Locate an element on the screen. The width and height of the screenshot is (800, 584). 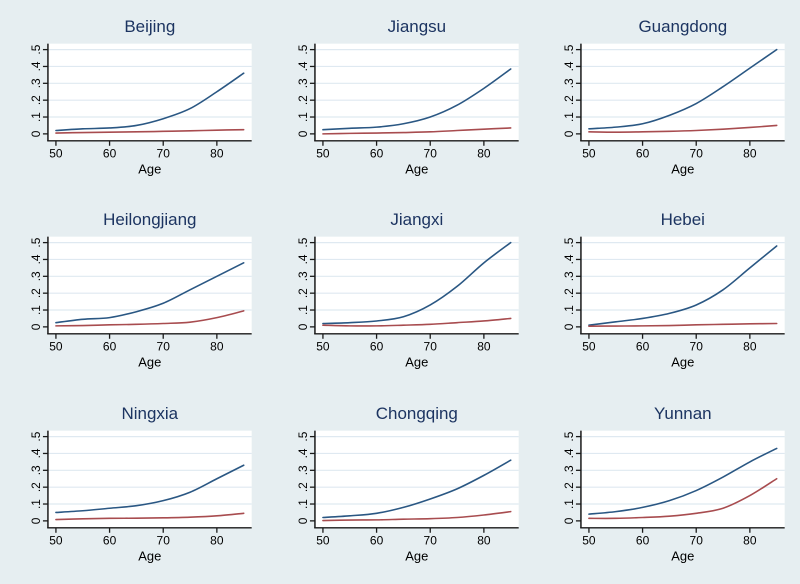
subplot-title: Chongqing is located at coordinates (416, 412).